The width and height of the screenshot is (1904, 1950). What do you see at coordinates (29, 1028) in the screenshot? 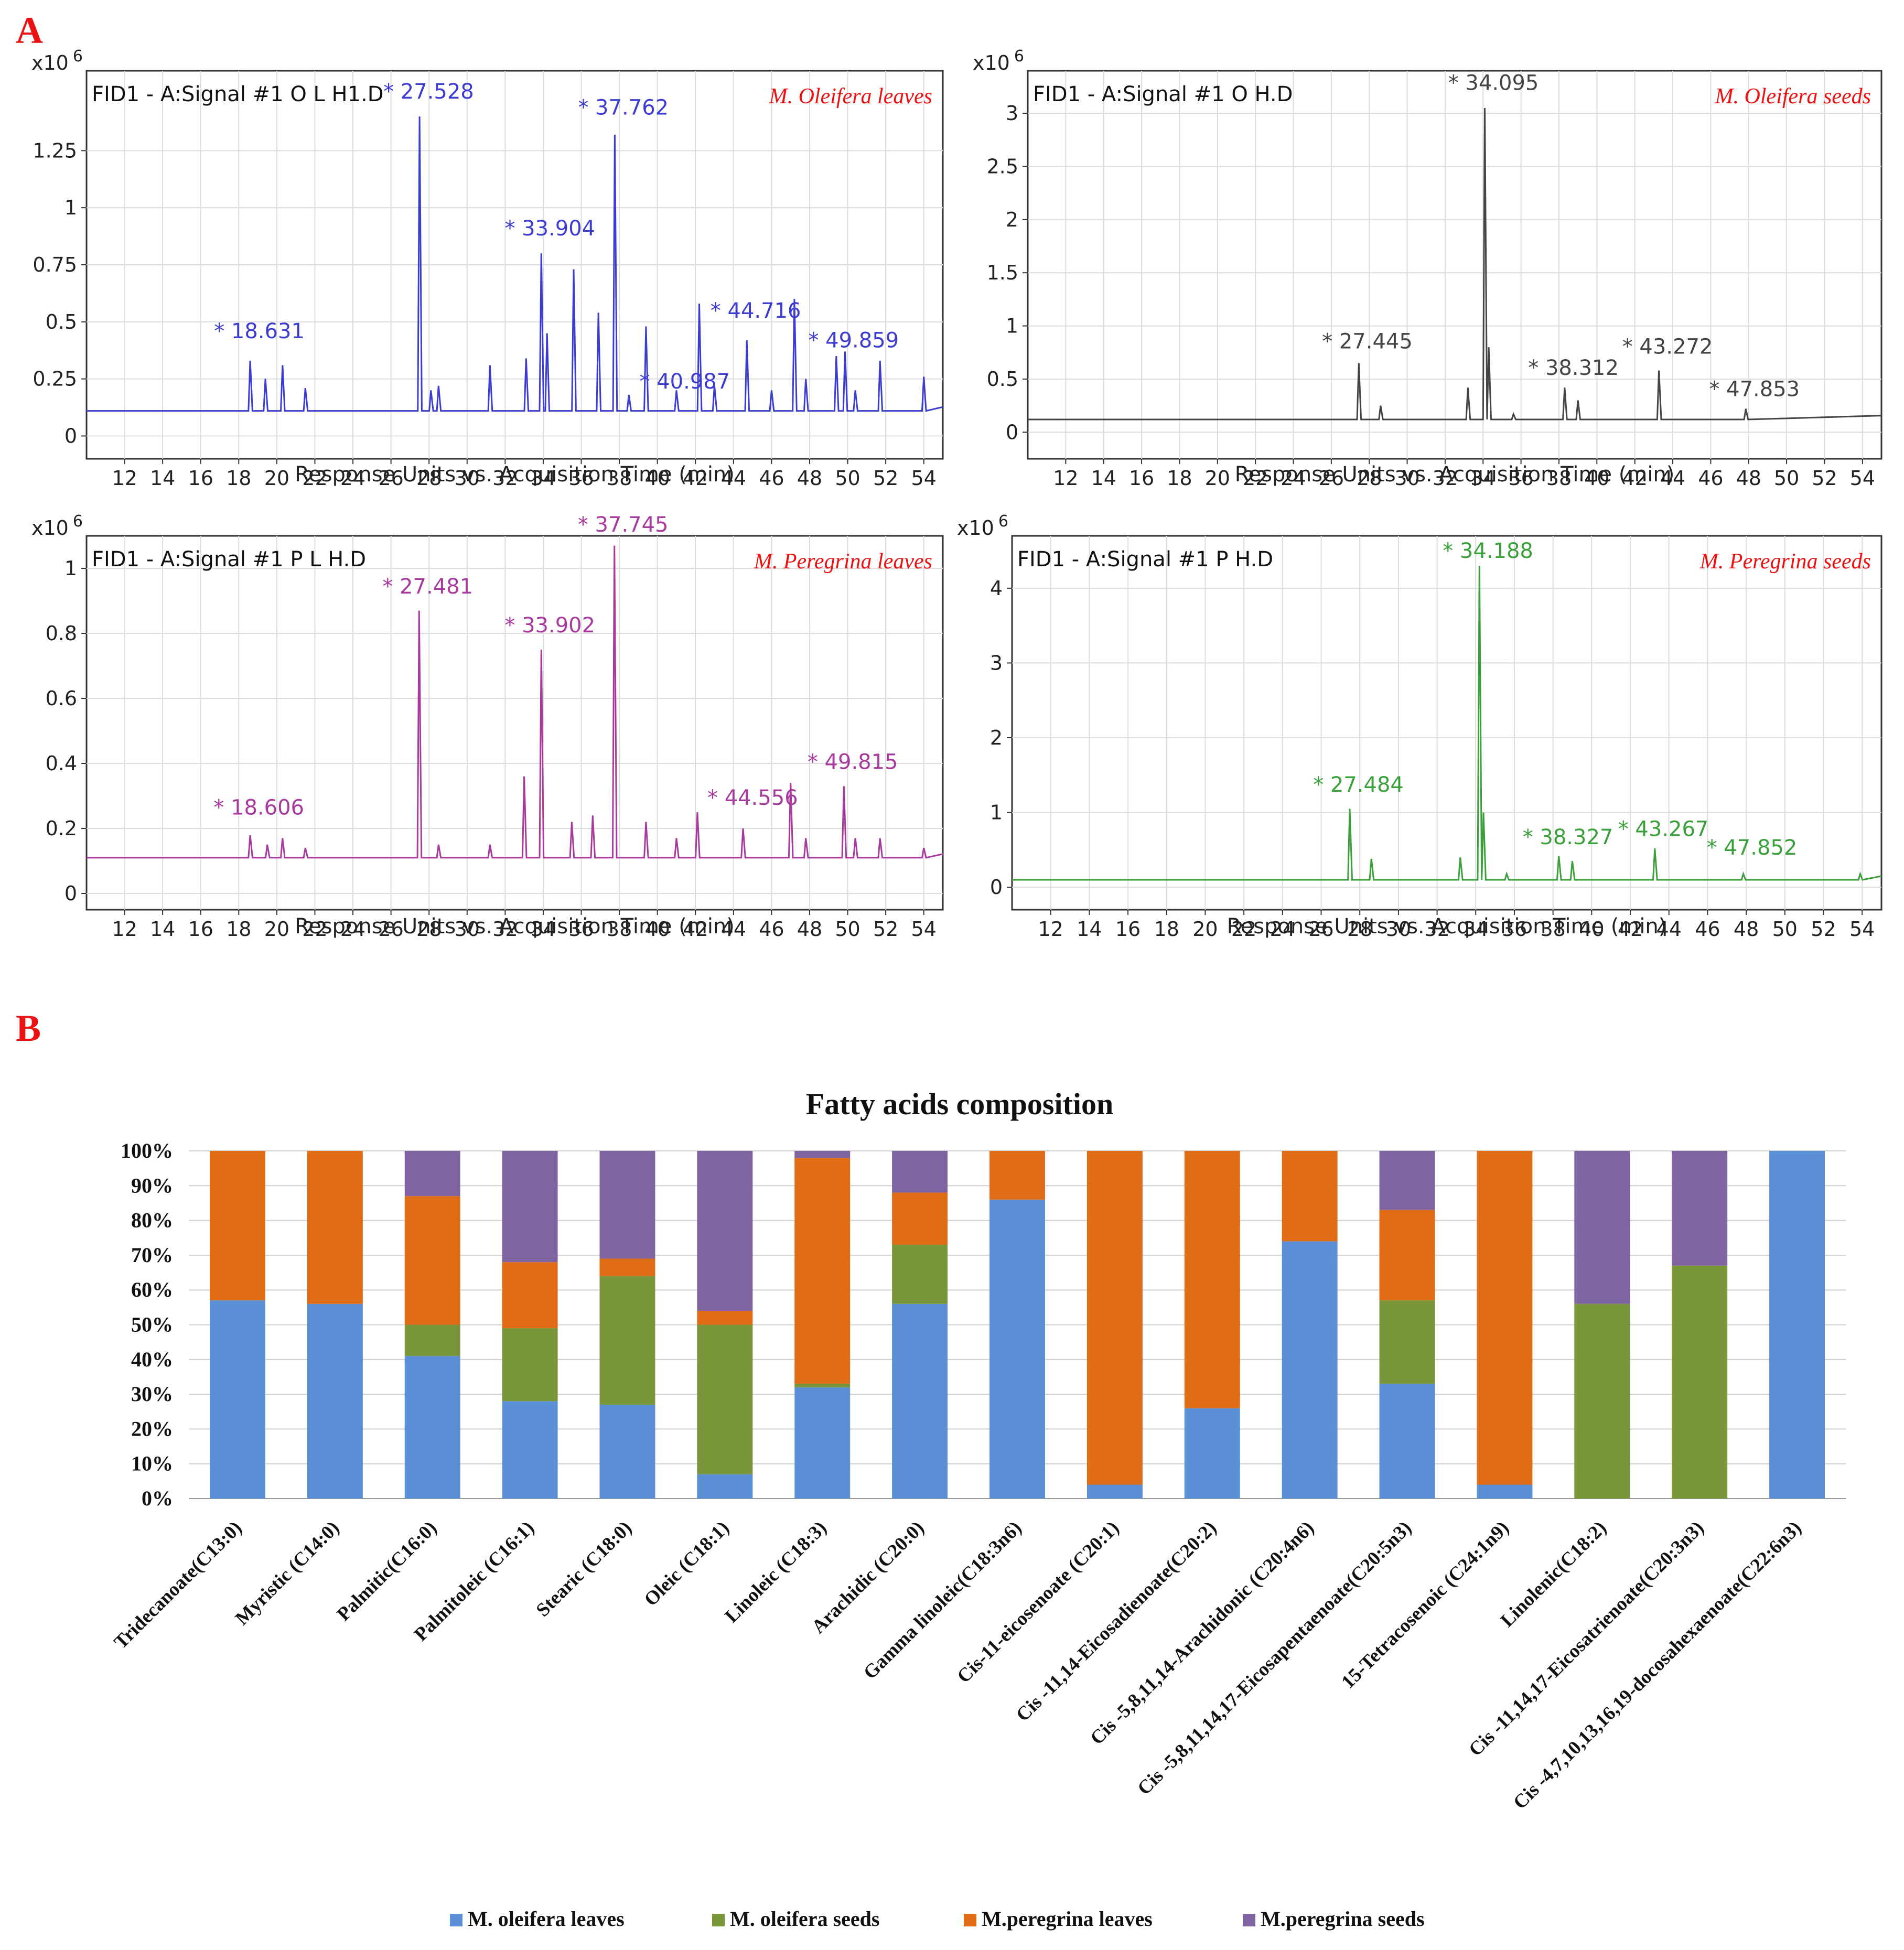
I see `panel-b-letter: B` at bounding box center [29, 1028].